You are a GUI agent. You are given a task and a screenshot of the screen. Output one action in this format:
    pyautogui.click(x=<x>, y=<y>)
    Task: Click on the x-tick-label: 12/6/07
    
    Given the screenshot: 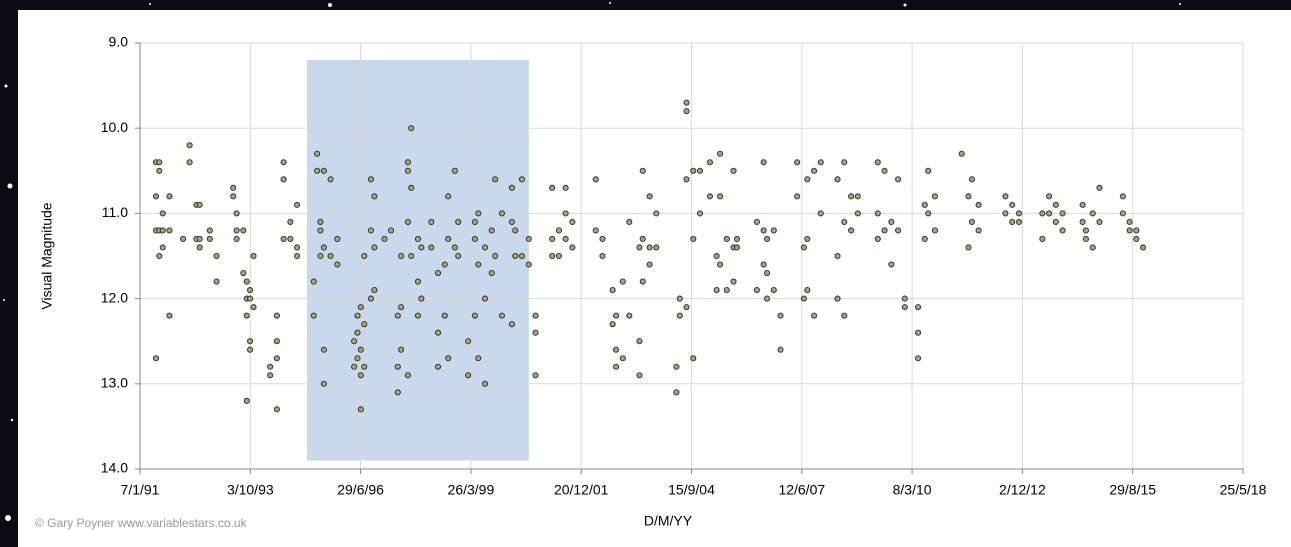 What is the action you would take?
    pyautogui.click(x=801, y=490)
    